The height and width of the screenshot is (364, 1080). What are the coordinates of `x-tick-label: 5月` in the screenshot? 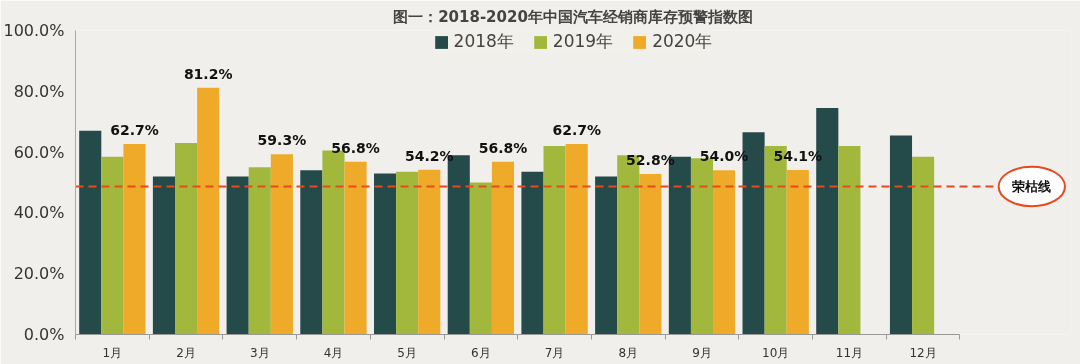 It's located at (407, 352).